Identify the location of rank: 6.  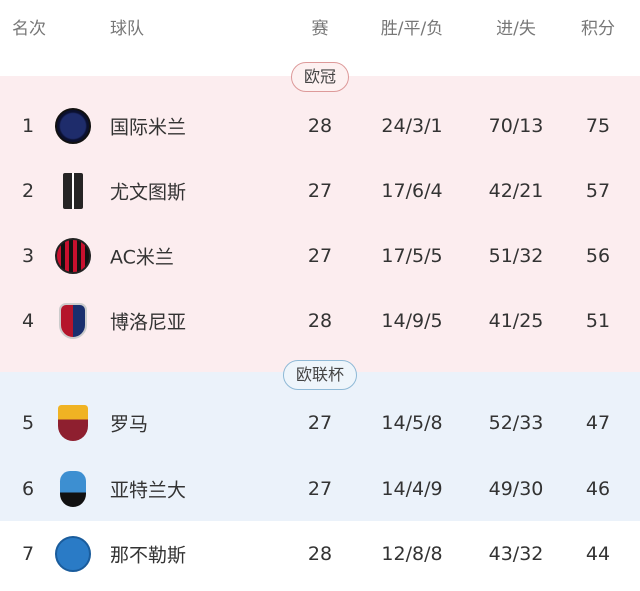
(28, 489).